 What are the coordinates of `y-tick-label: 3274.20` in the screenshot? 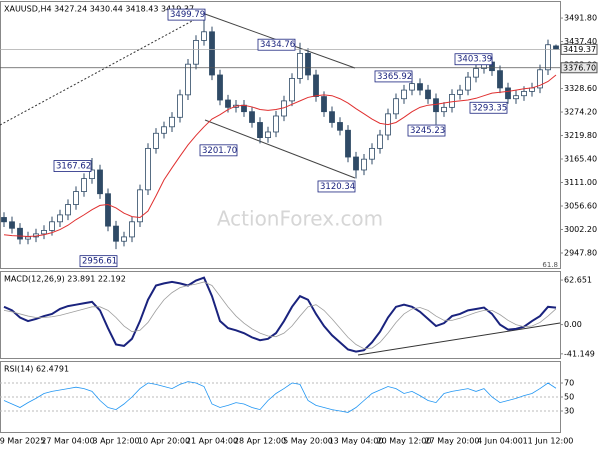 It's located at (580, 112).